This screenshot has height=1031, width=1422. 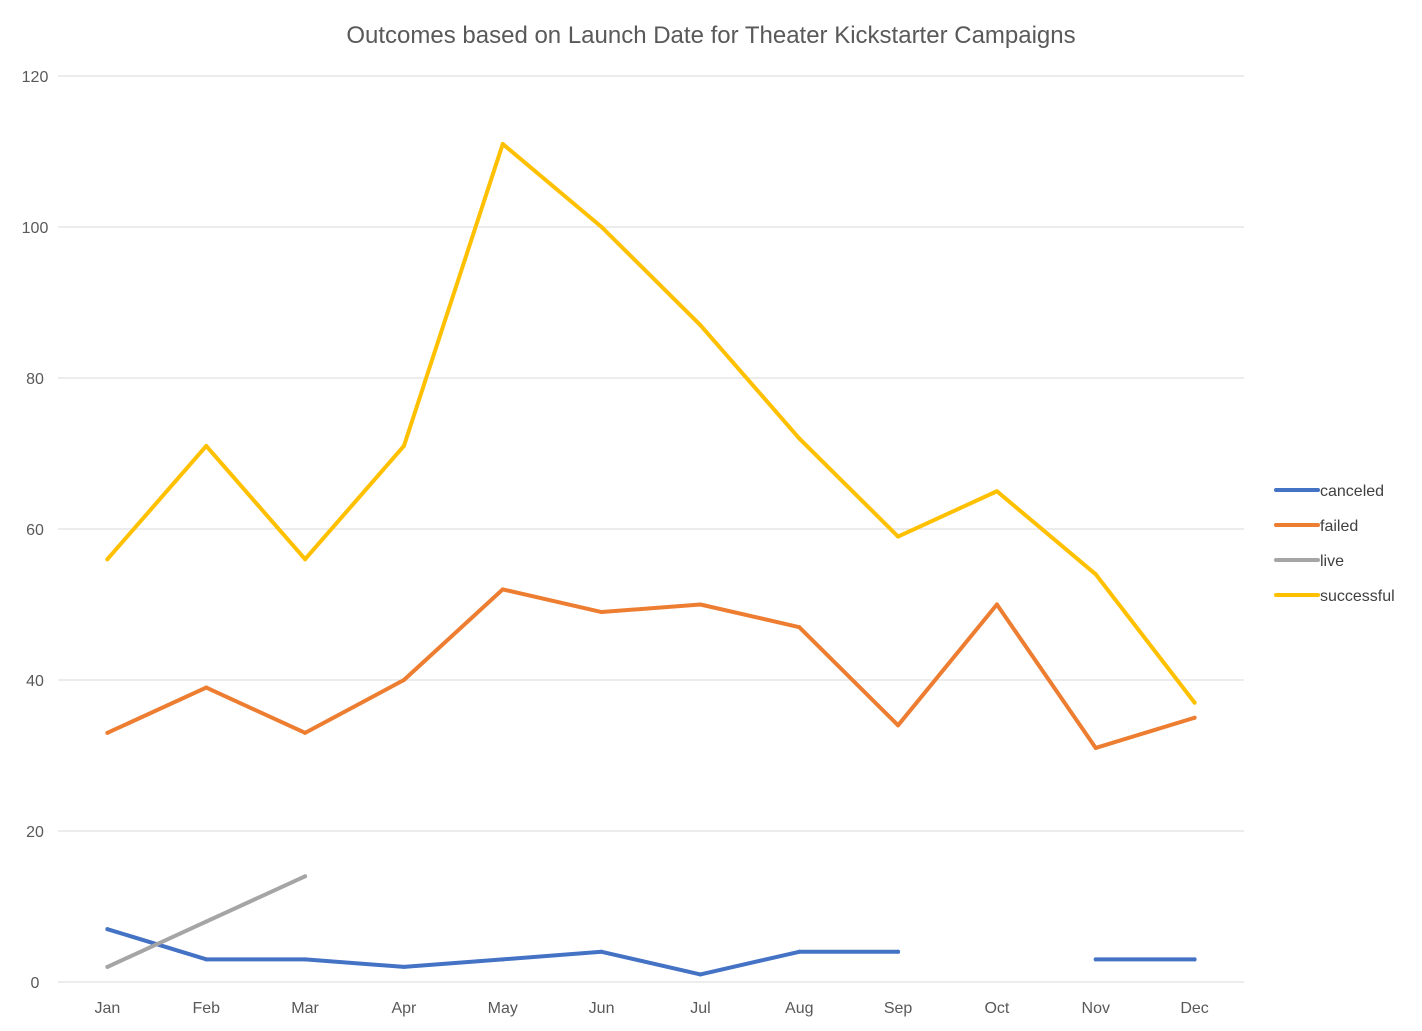 I want to click on data-point-failed-dec, so click(x=1194, y=717).